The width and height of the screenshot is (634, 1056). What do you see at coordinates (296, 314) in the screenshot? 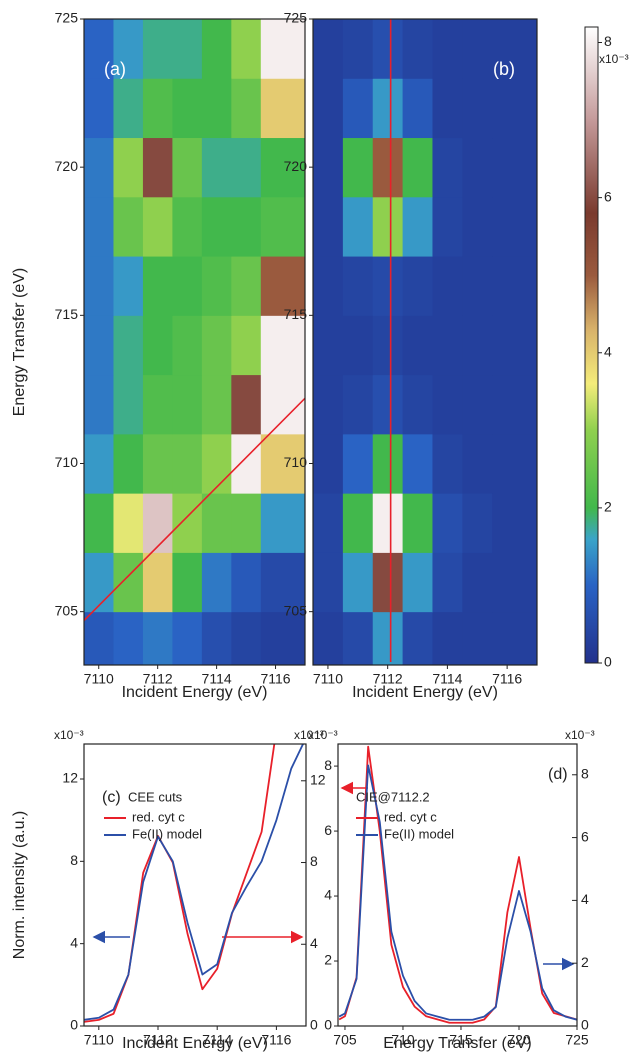
I see `y-tick-label: 715` at bounding box center [296, 314].